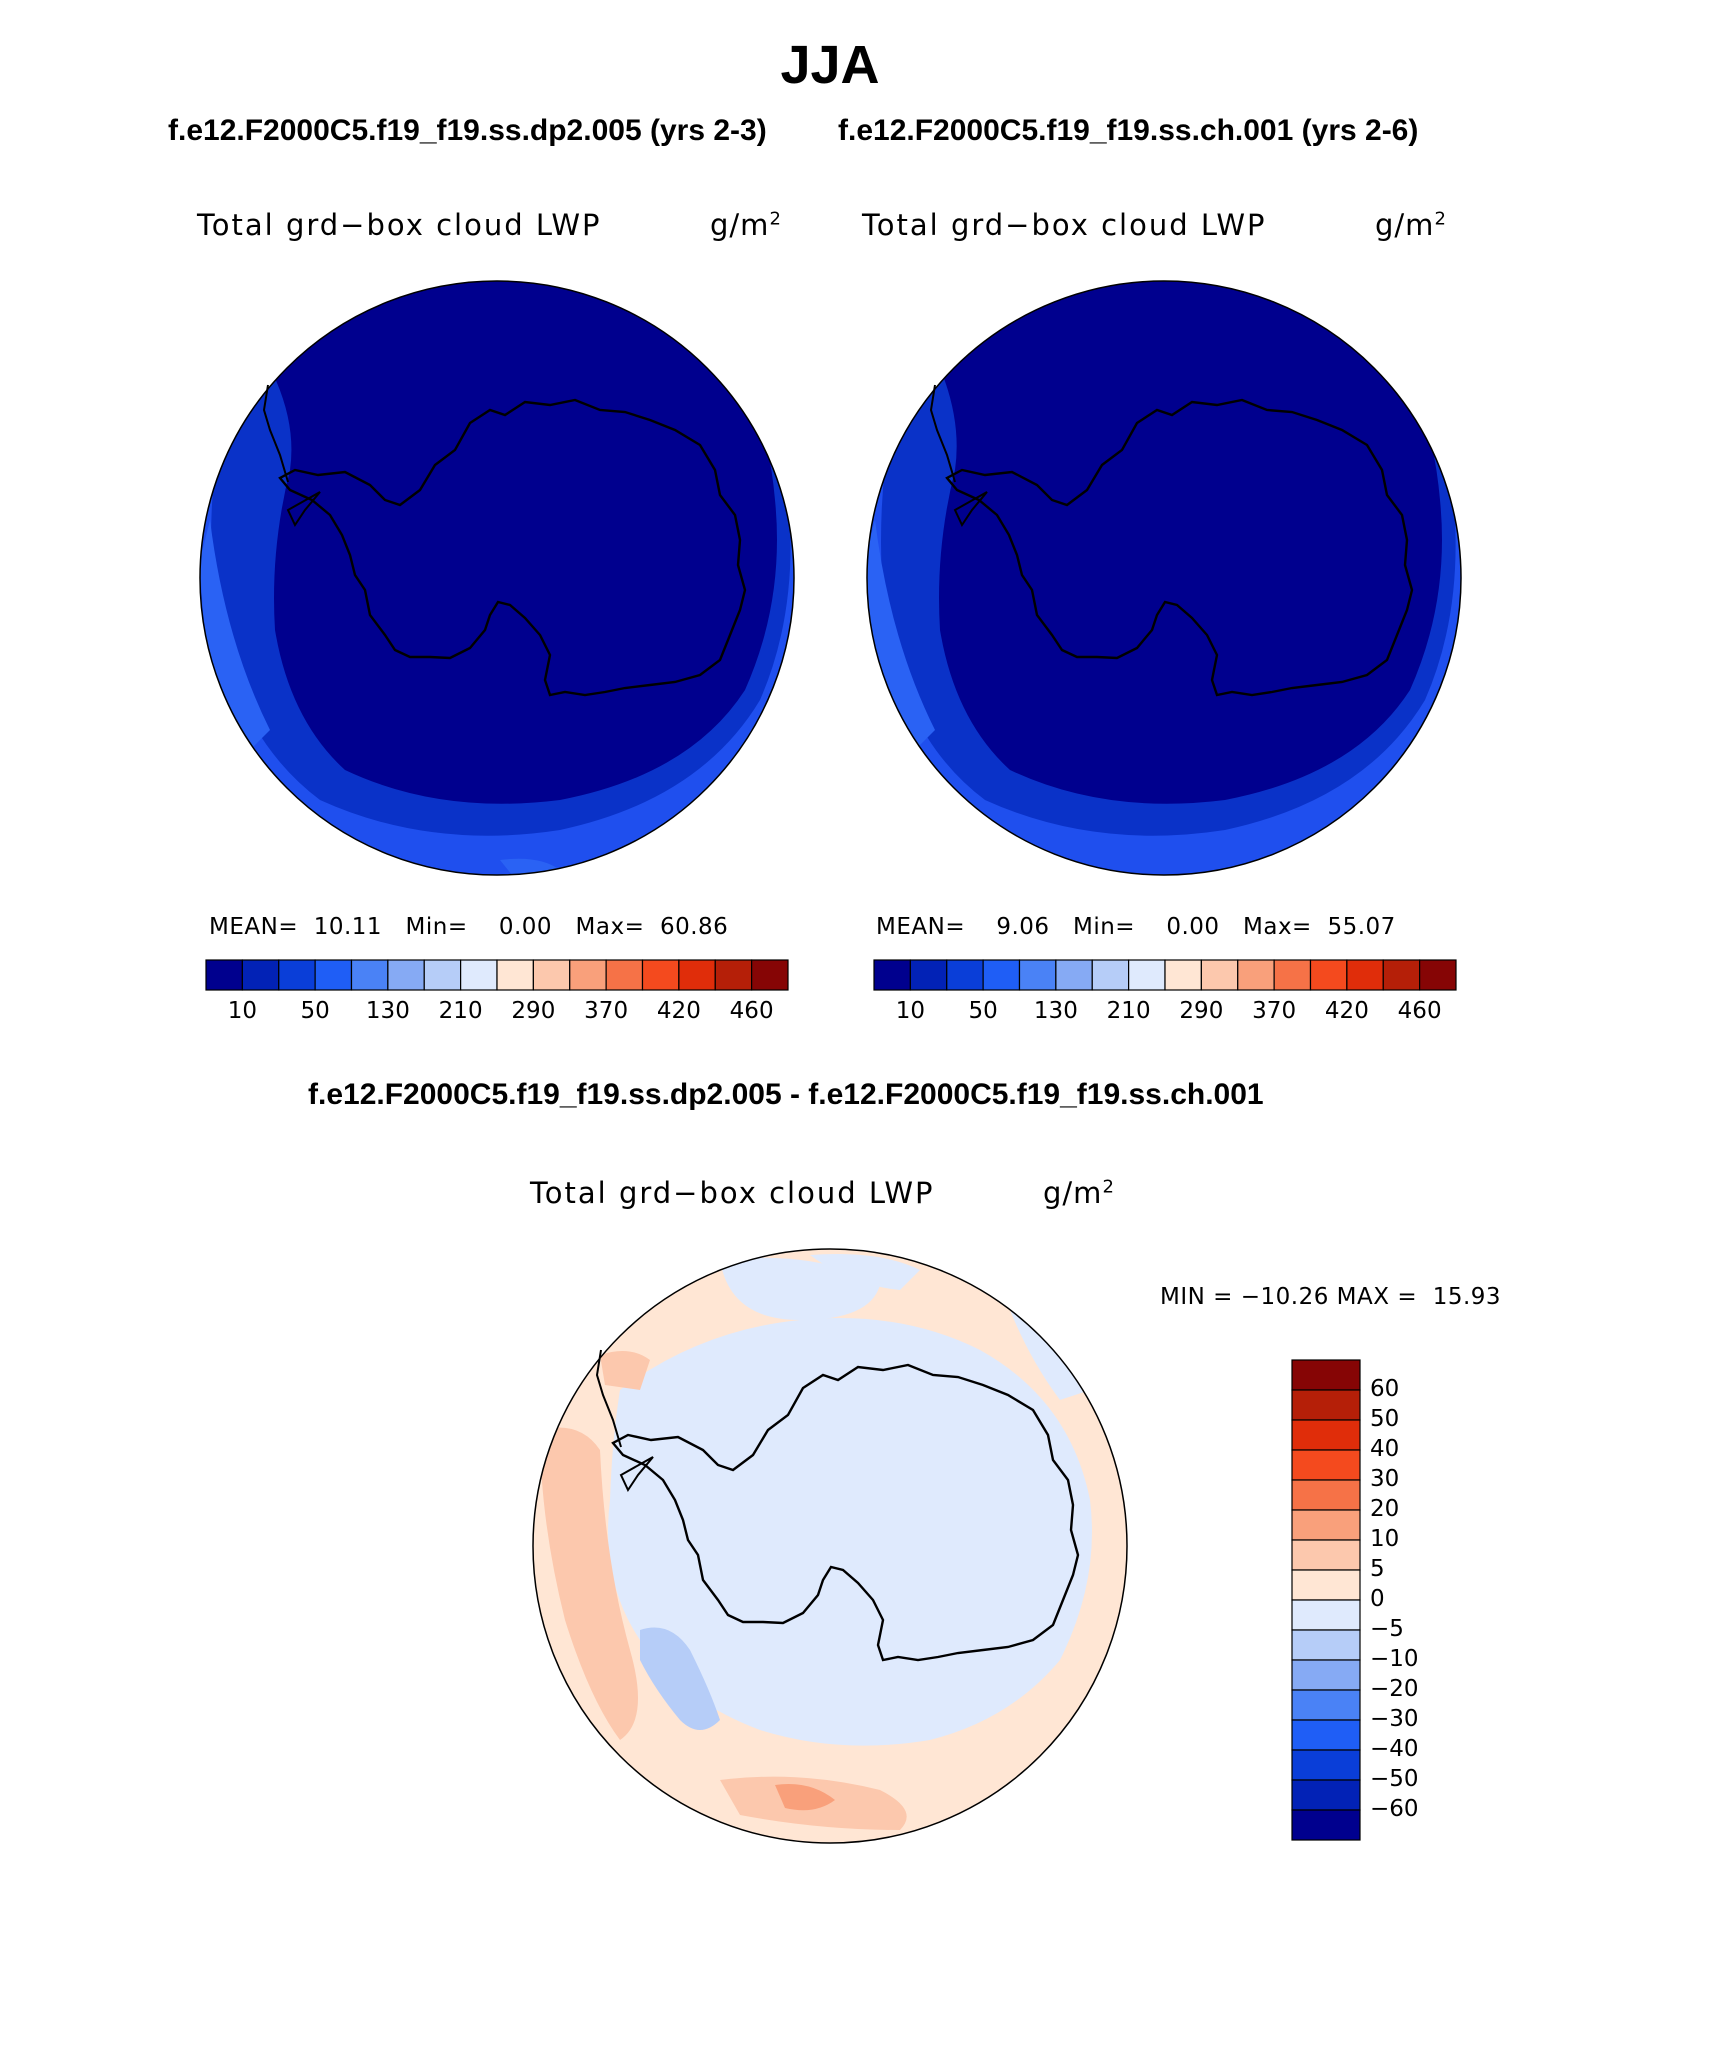  What do you see at coordinates (1136, 927) in the screenshot?
I see `right-stats: MEAN= 9.06 Min= 0.00 Max= 55.07` at bounding box center [1136, 927].